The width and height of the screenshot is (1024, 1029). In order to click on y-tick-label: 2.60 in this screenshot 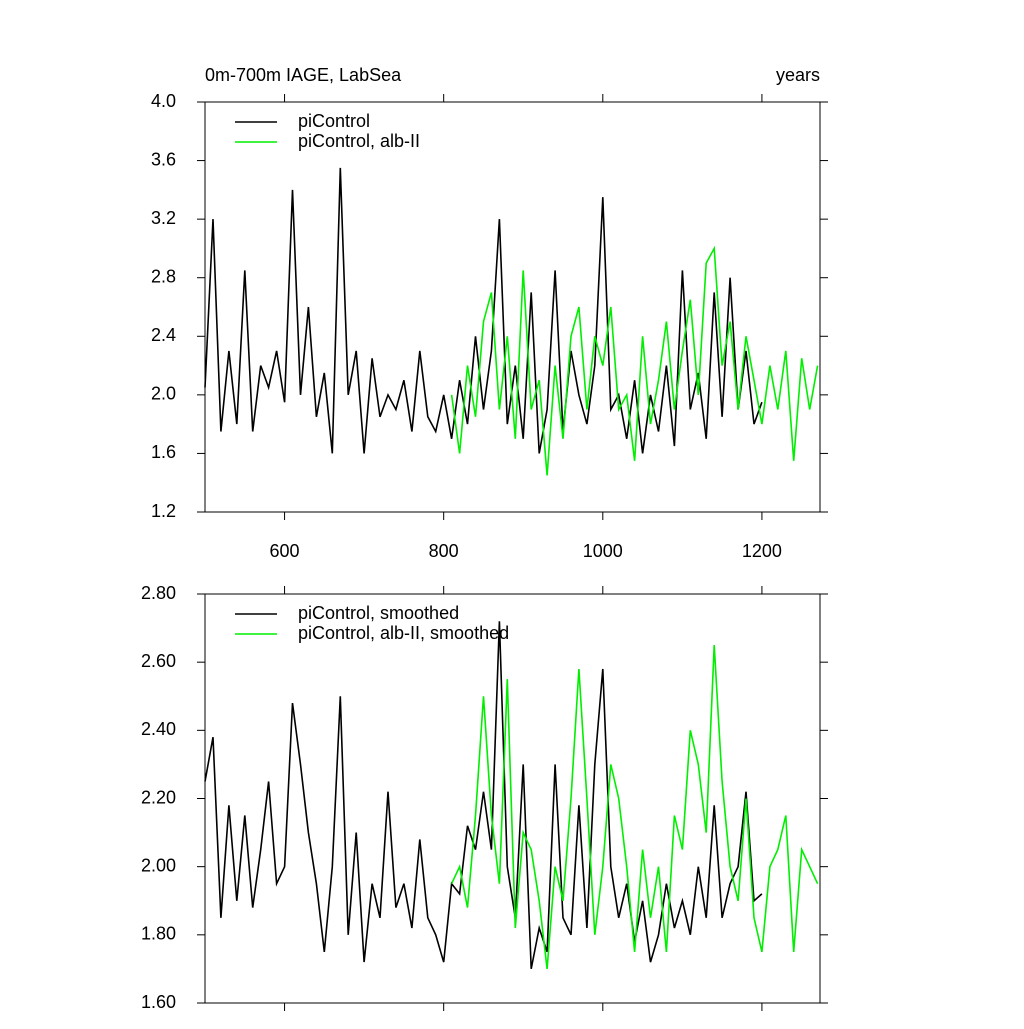, I will do `click(158, 661)`.